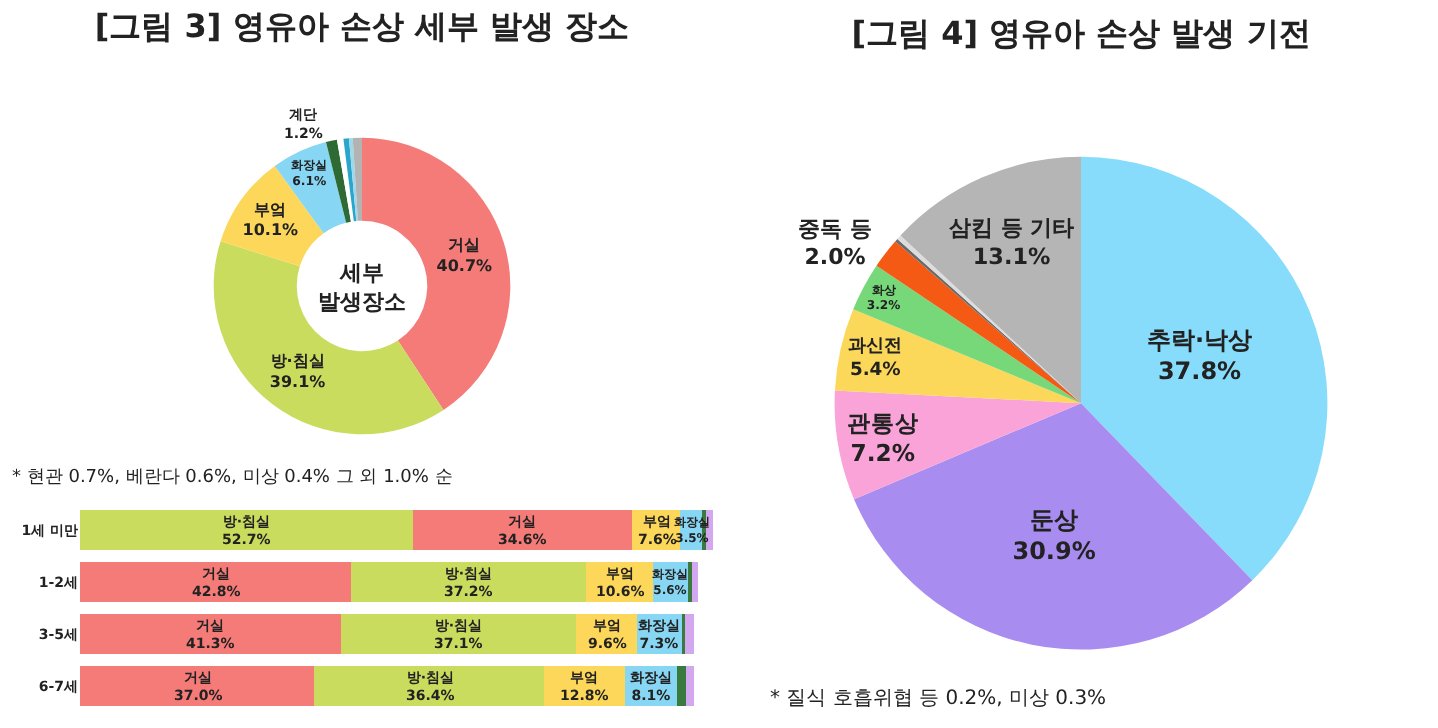 The height and width of the screenshot is (728, 1438). I want to click on data-label: 2.0%, so click(835, 257).